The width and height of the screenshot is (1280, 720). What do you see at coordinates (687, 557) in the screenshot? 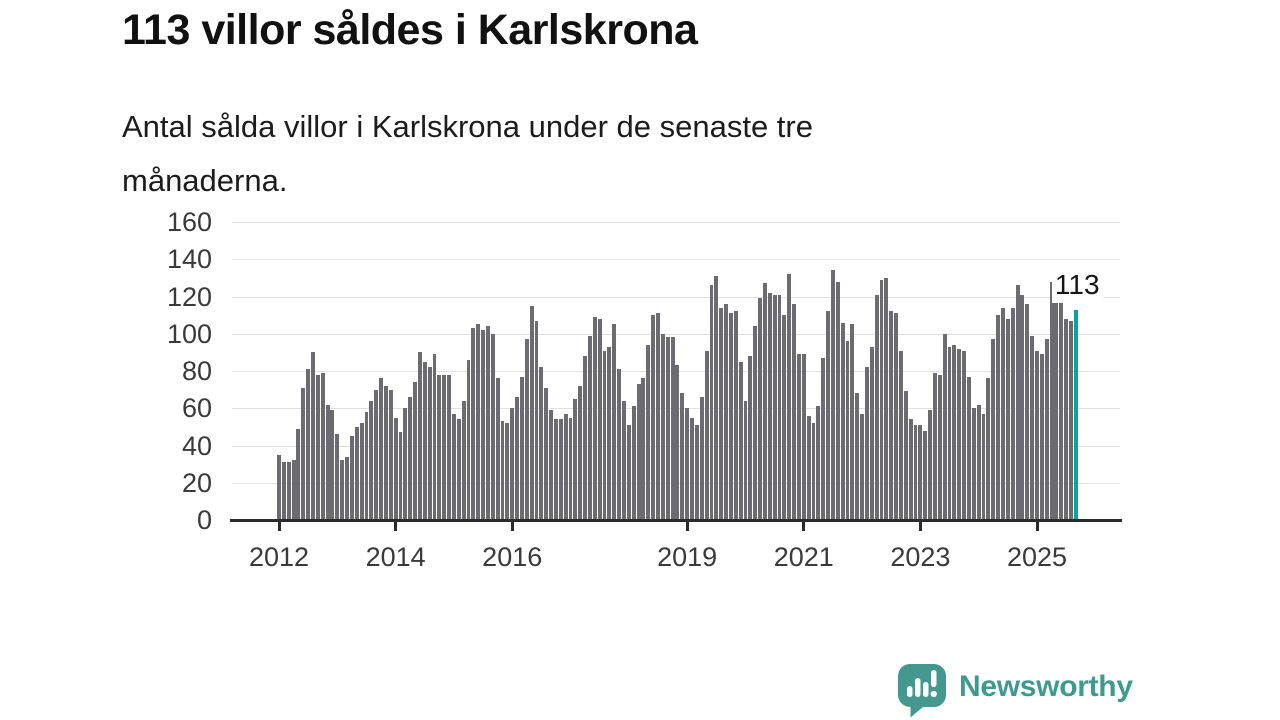
I see `x-axis-label: 2019` at bounding box center [687, 557].